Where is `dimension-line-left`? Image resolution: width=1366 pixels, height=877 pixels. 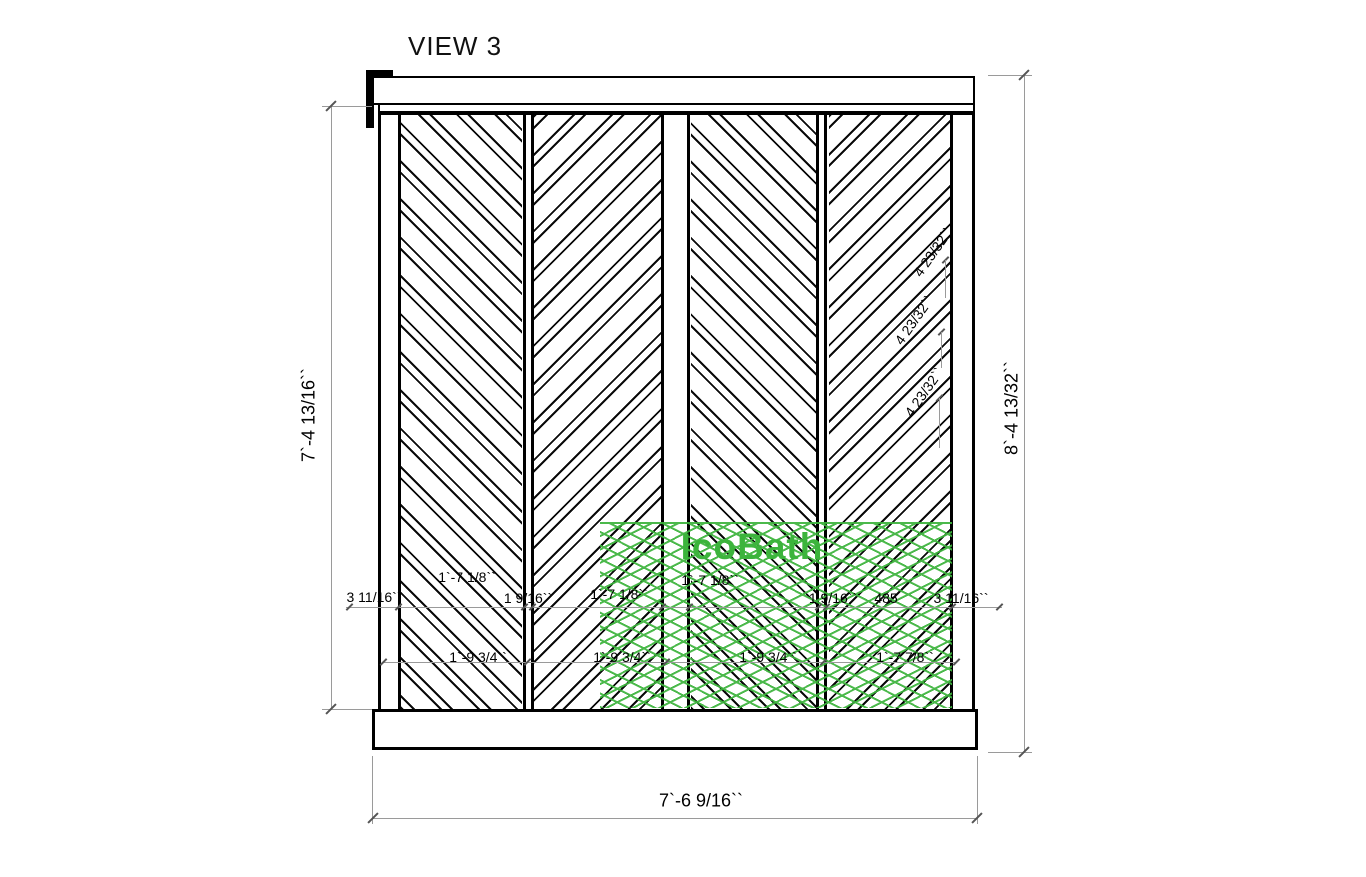
dimension-line-left is located at coordinates (331, 408).